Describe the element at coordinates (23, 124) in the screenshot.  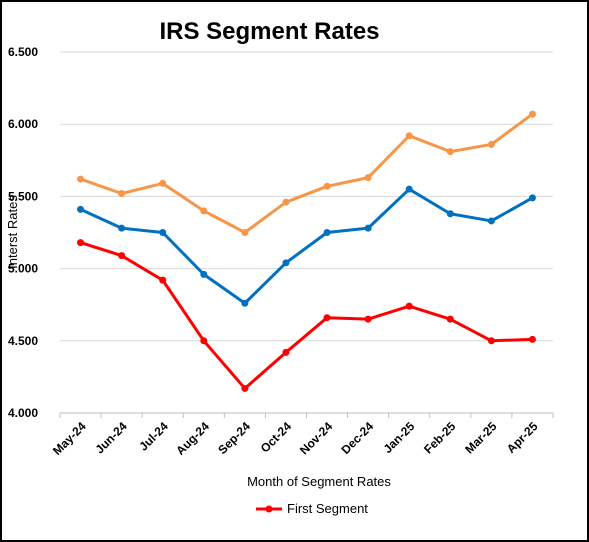
I see `y-tick-label: 6.000` at that location.